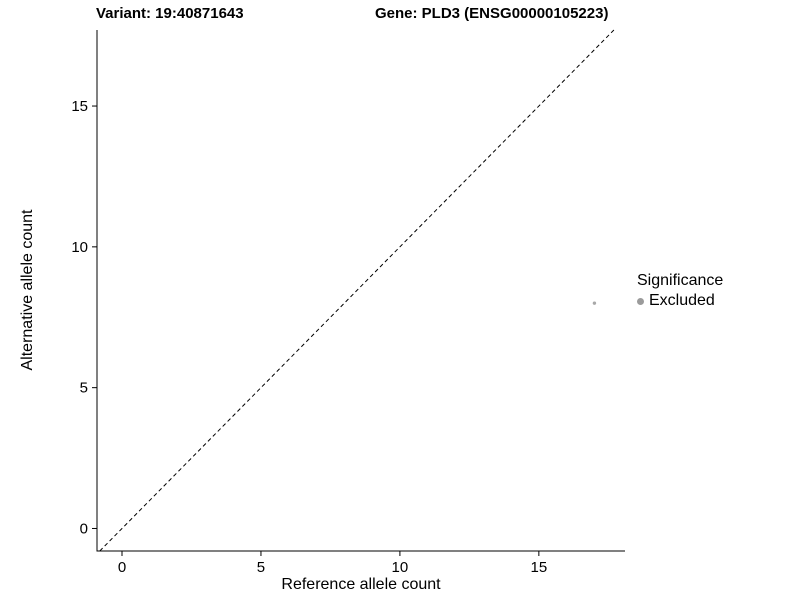 The image size is (800, 600). Describe the element at coordinates (27, 290) in the screenshot. I see `y-axis-title: Alternative allele count` at that location.